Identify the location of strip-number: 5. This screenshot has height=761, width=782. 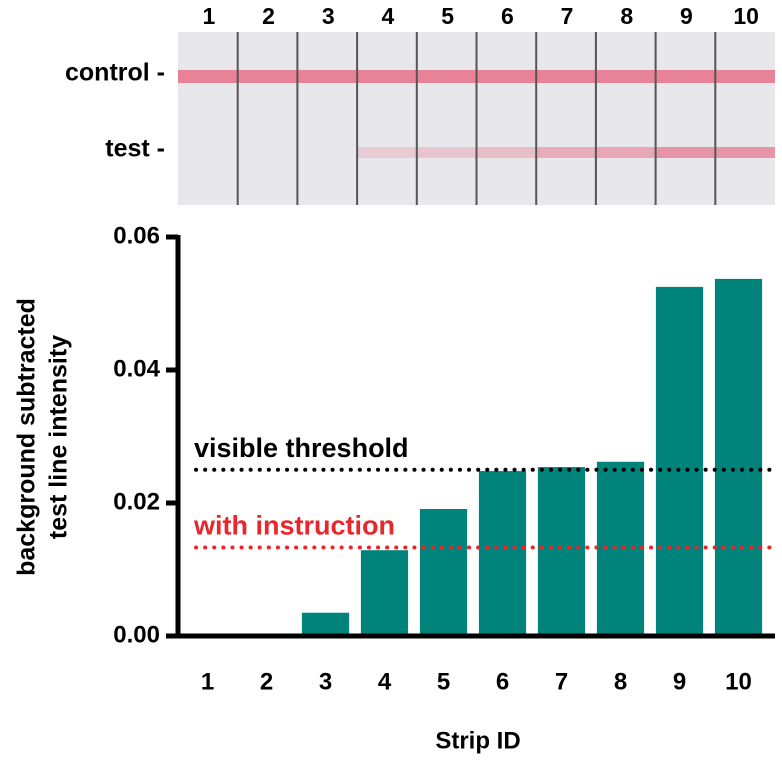
(447, 16).